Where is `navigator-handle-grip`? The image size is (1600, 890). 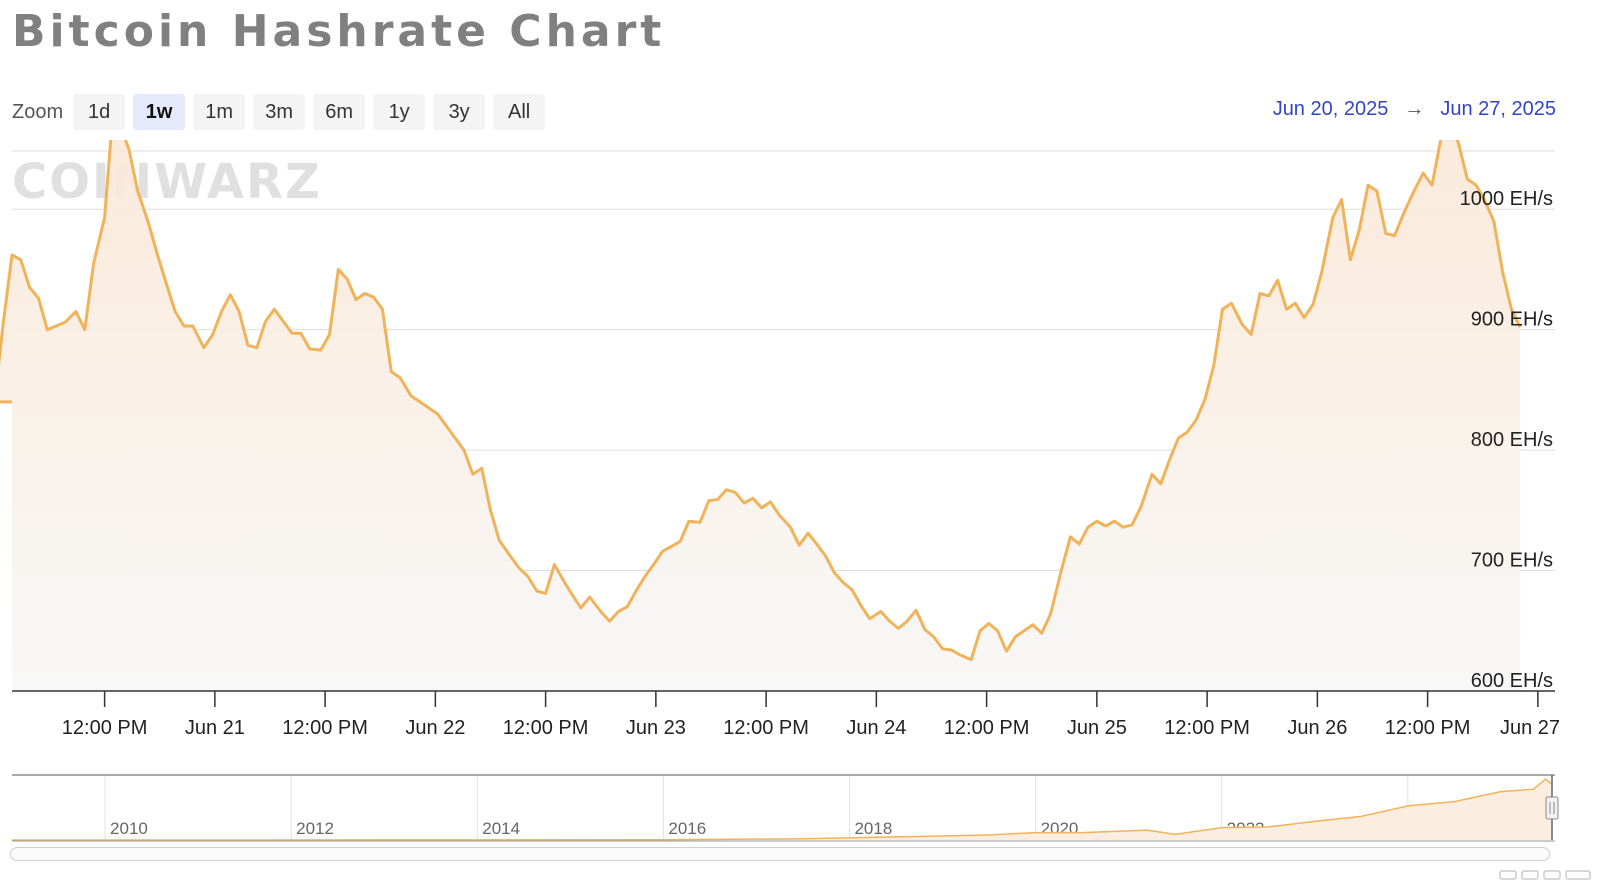 navigator-handle-grip is located at coordinates (1552, 808).